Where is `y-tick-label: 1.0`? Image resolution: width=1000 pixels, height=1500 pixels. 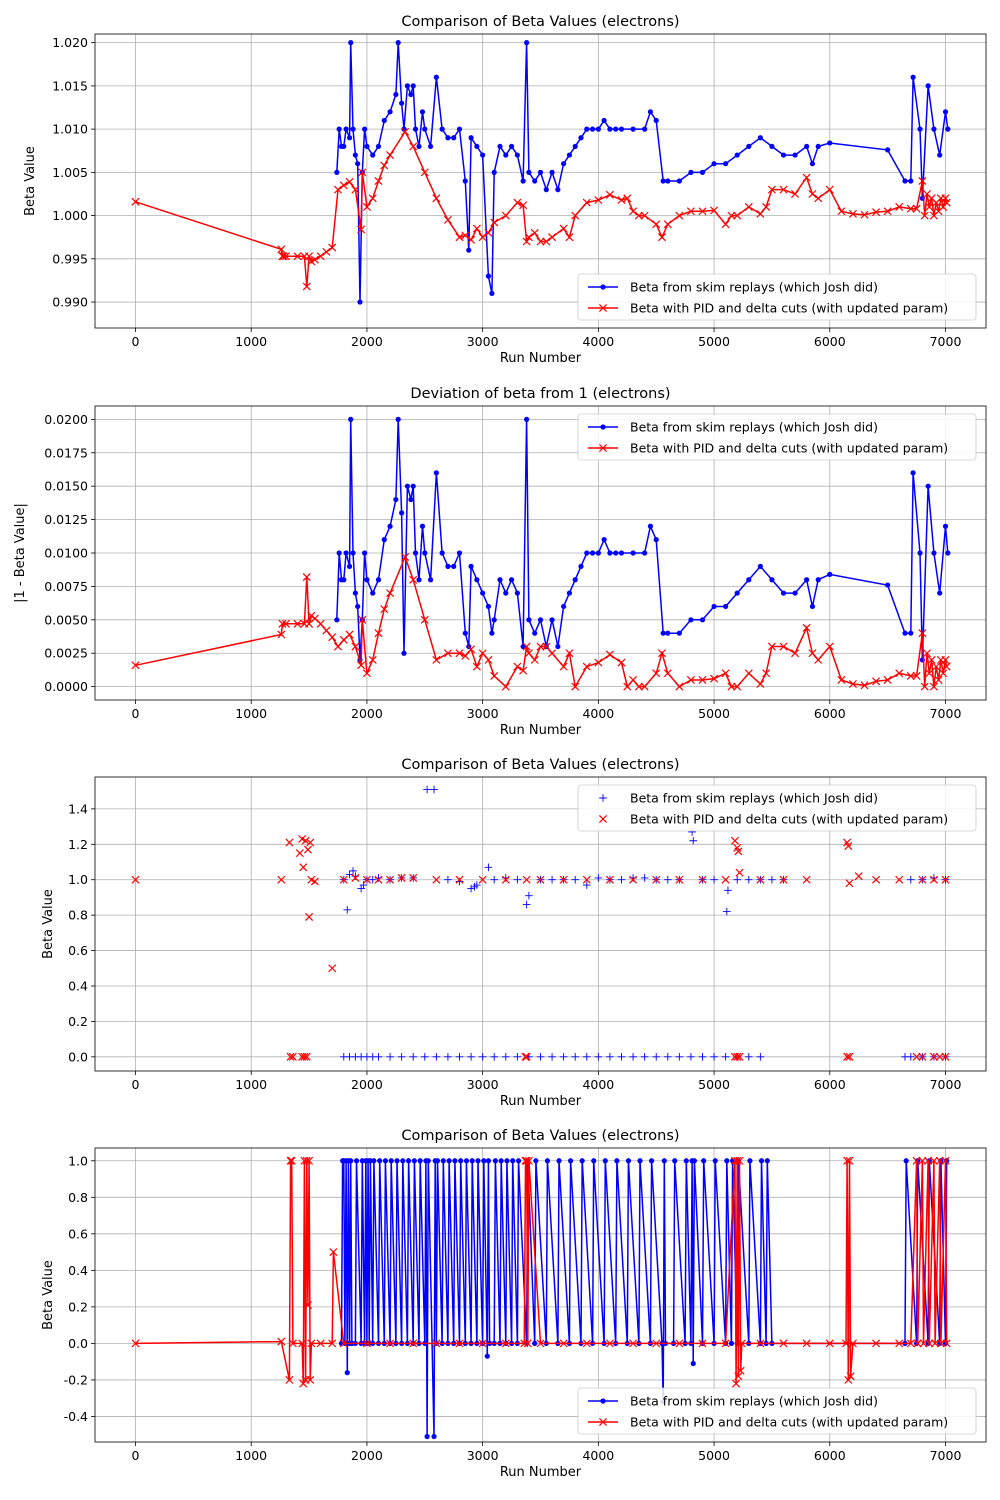 y-tick-label: 1.0 is located at coordinates (78, 1160).